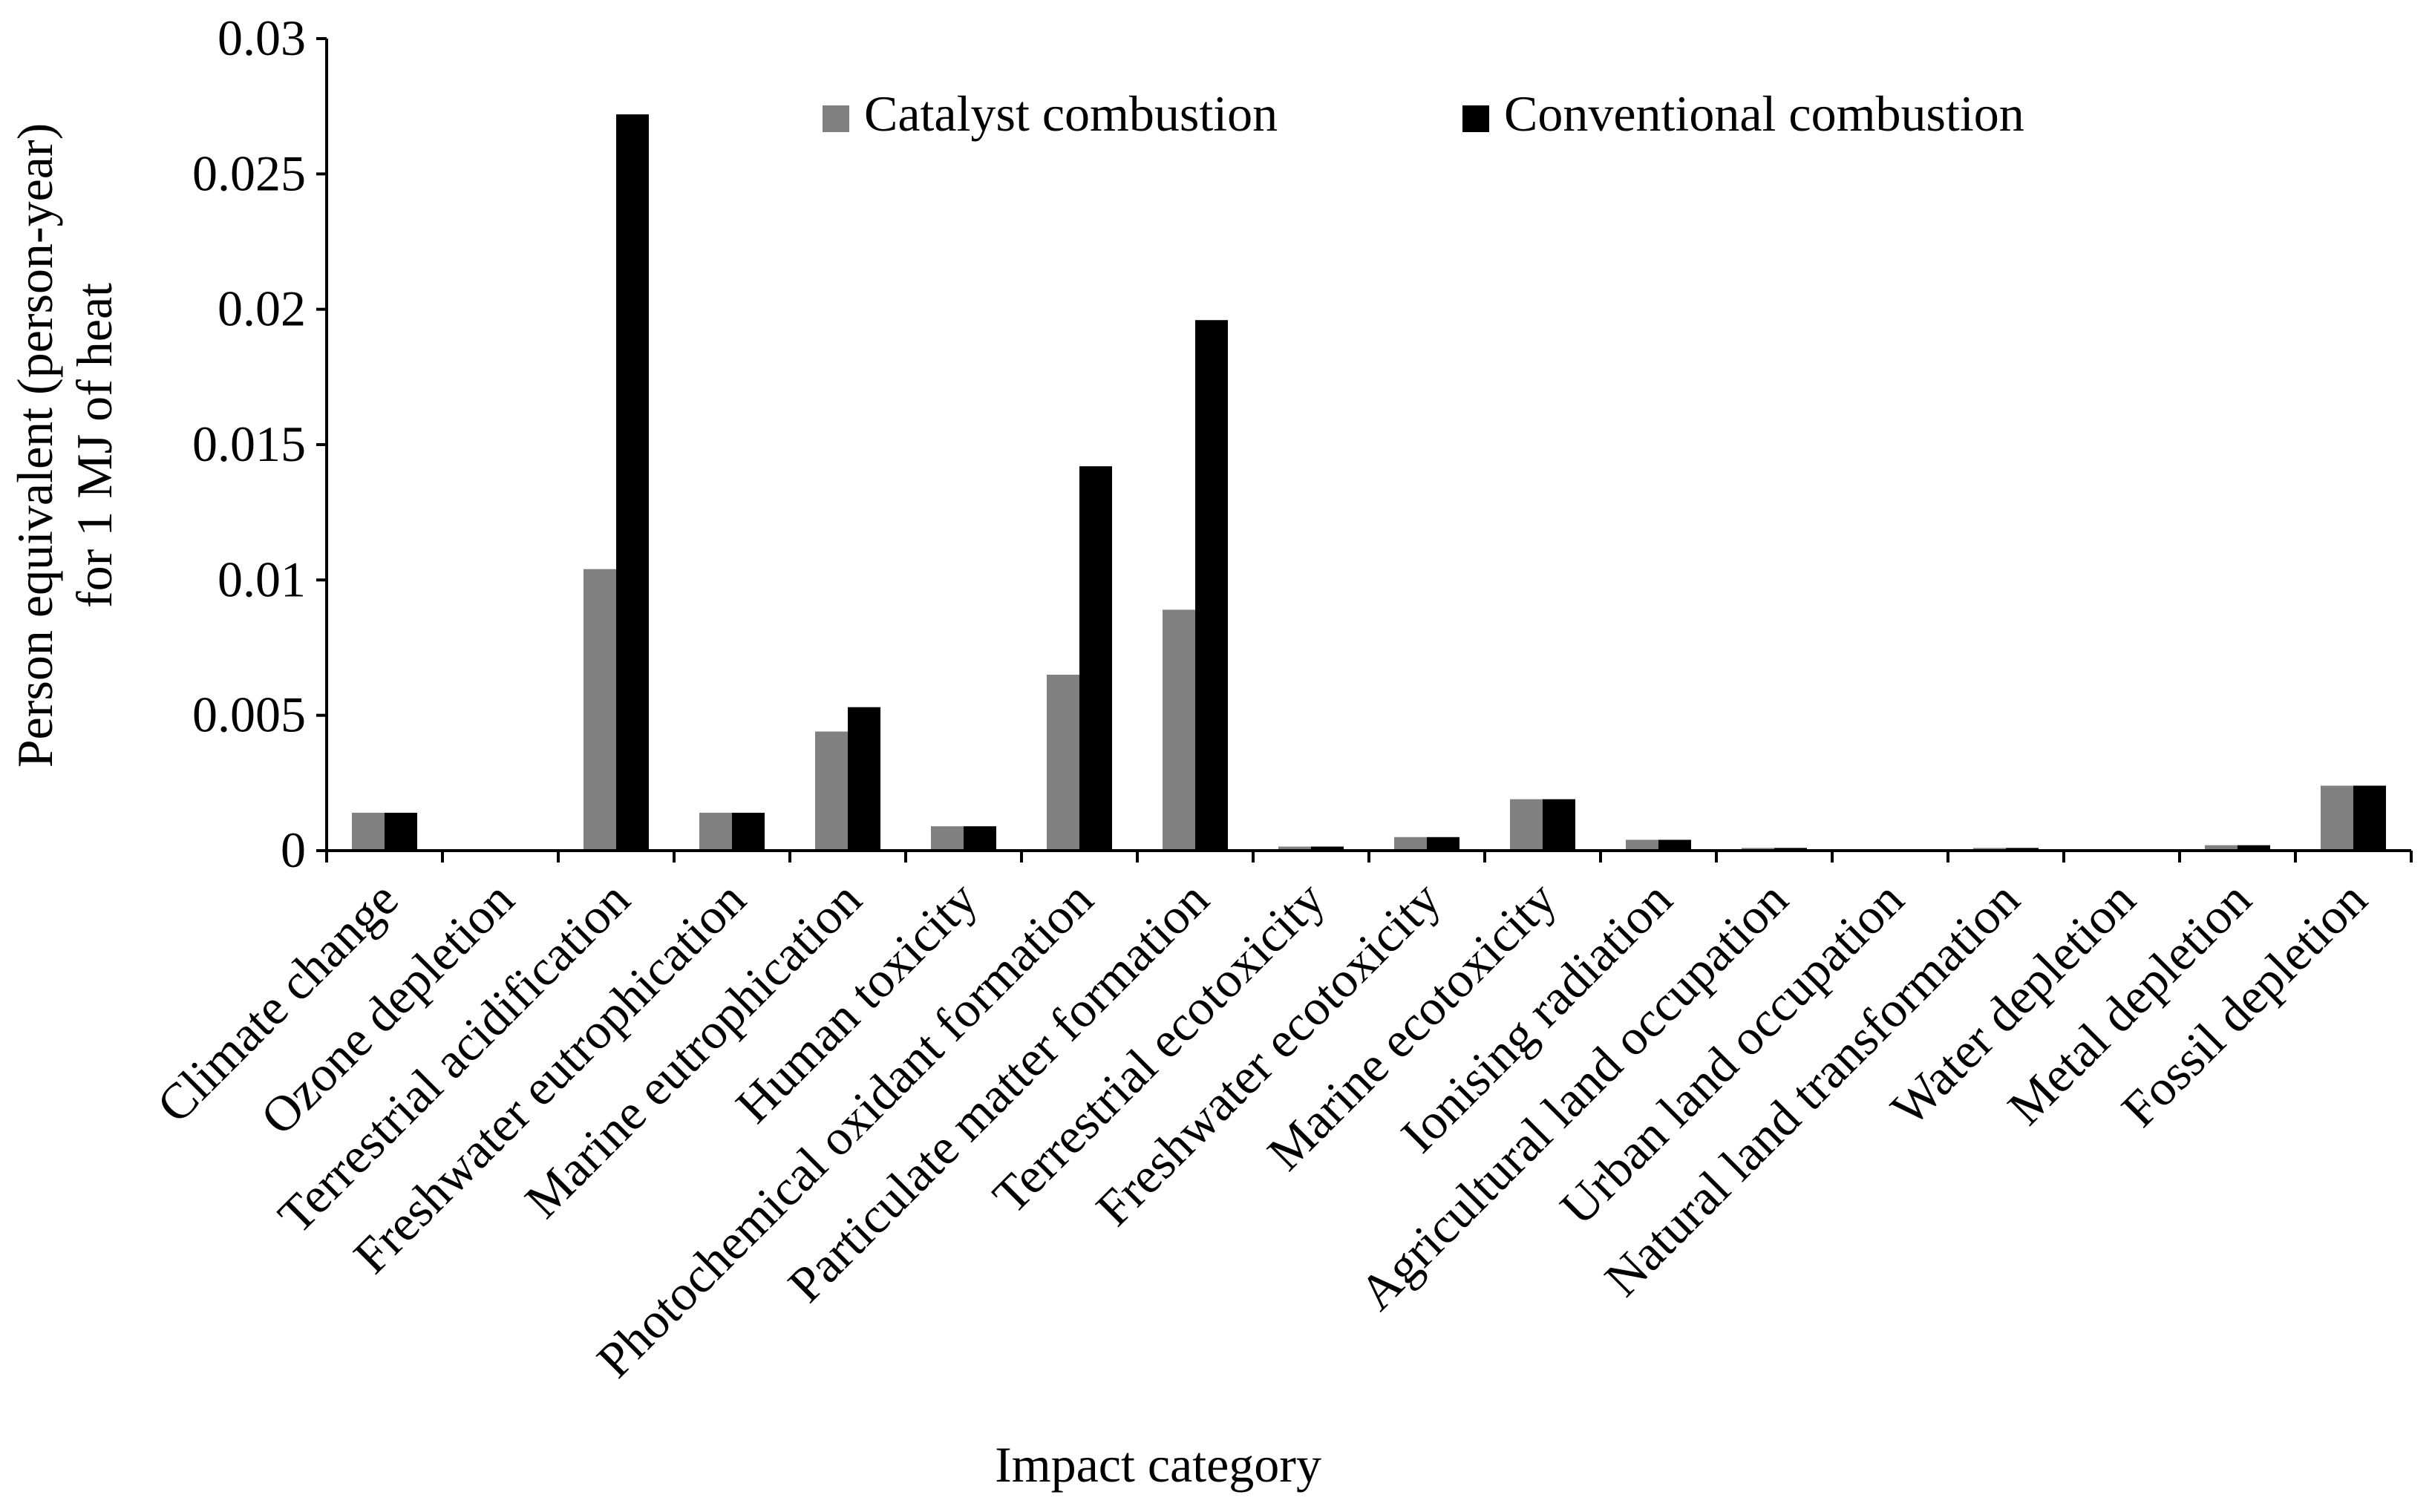 The height and width of the screenshot is (1512, 2432). Describe the element at coordinates (1158, 1465) in the screenshot. I see `x-axis-title: Impact category` at that location.